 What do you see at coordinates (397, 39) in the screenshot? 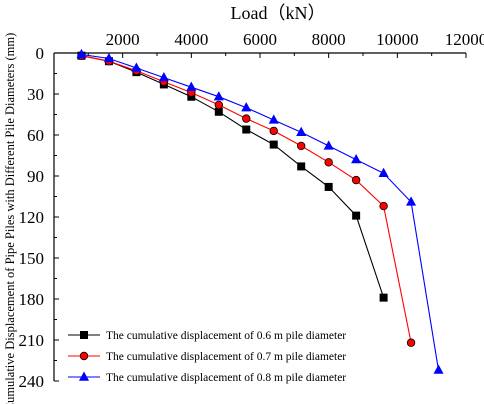
I see `x-tick-label: 10000` at bounding box center [397, 39].